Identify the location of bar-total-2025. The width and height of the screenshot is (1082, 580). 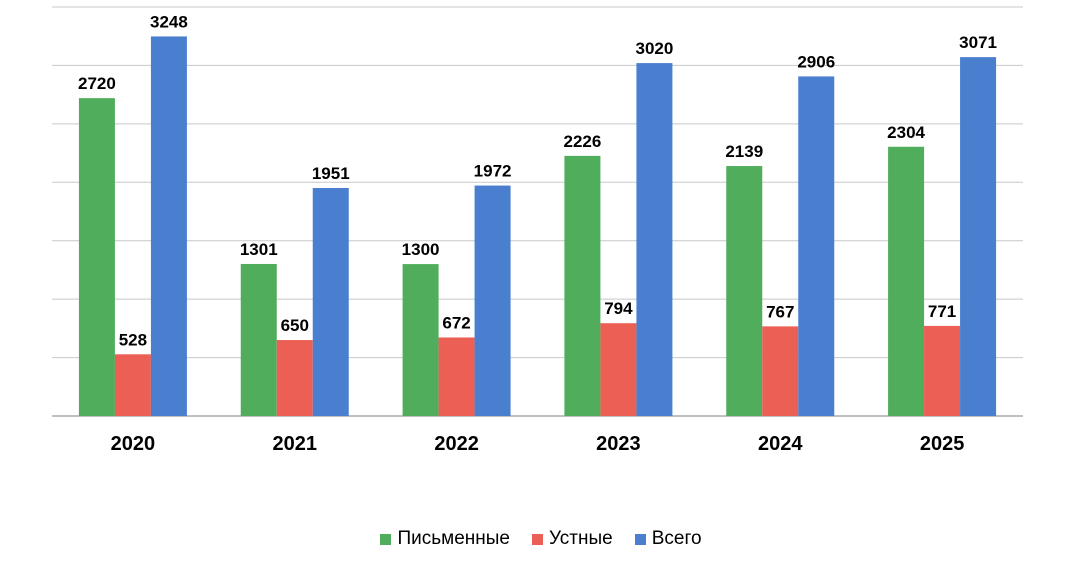
(978, 236).